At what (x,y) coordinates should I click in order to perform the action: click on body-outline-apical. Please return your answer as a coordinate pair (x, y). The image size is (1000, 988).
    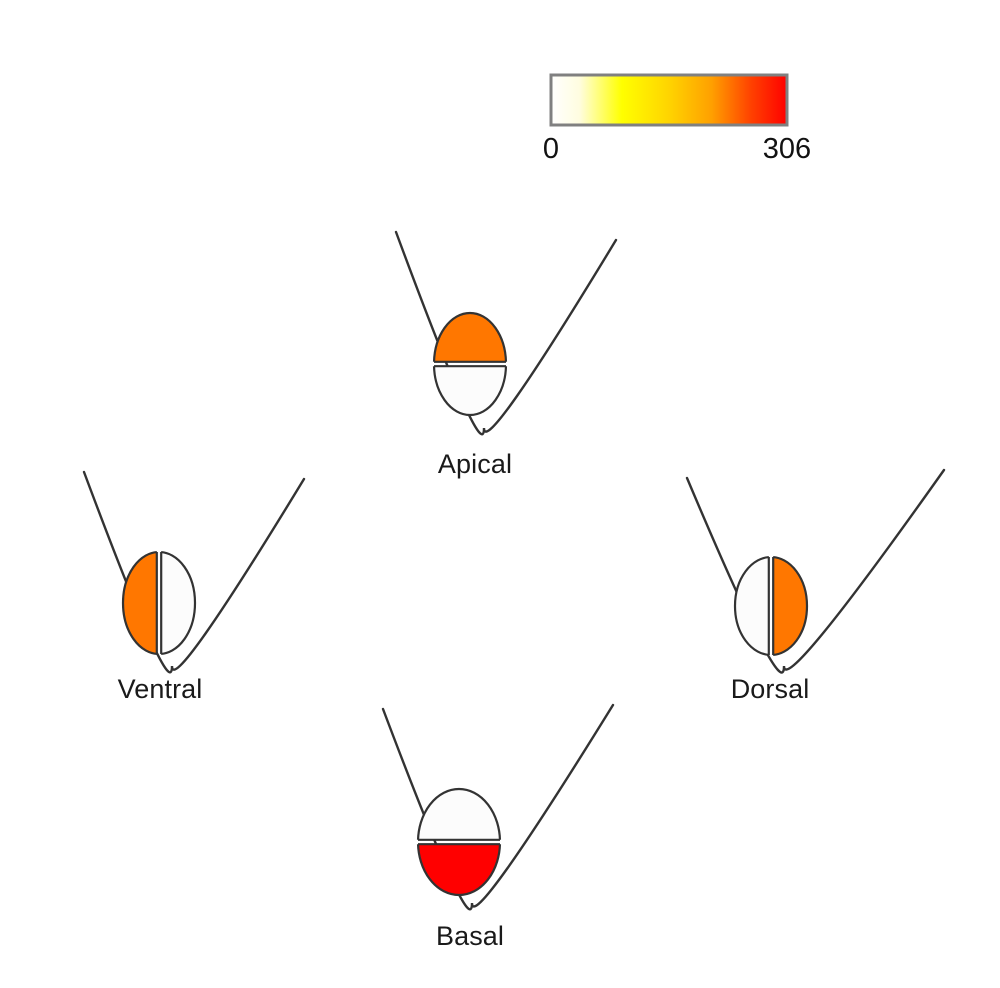
    Looking at the image, I should click on (506, 333).